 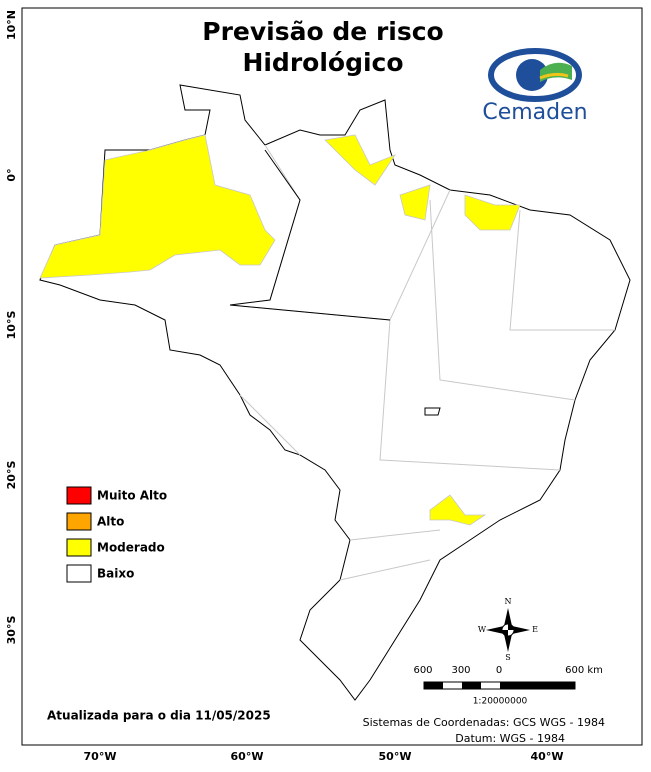 What do you see at coordinates (100, 756) in the screenshot?
I see `lon-label: 70°W` at bounding box center [100, 756].